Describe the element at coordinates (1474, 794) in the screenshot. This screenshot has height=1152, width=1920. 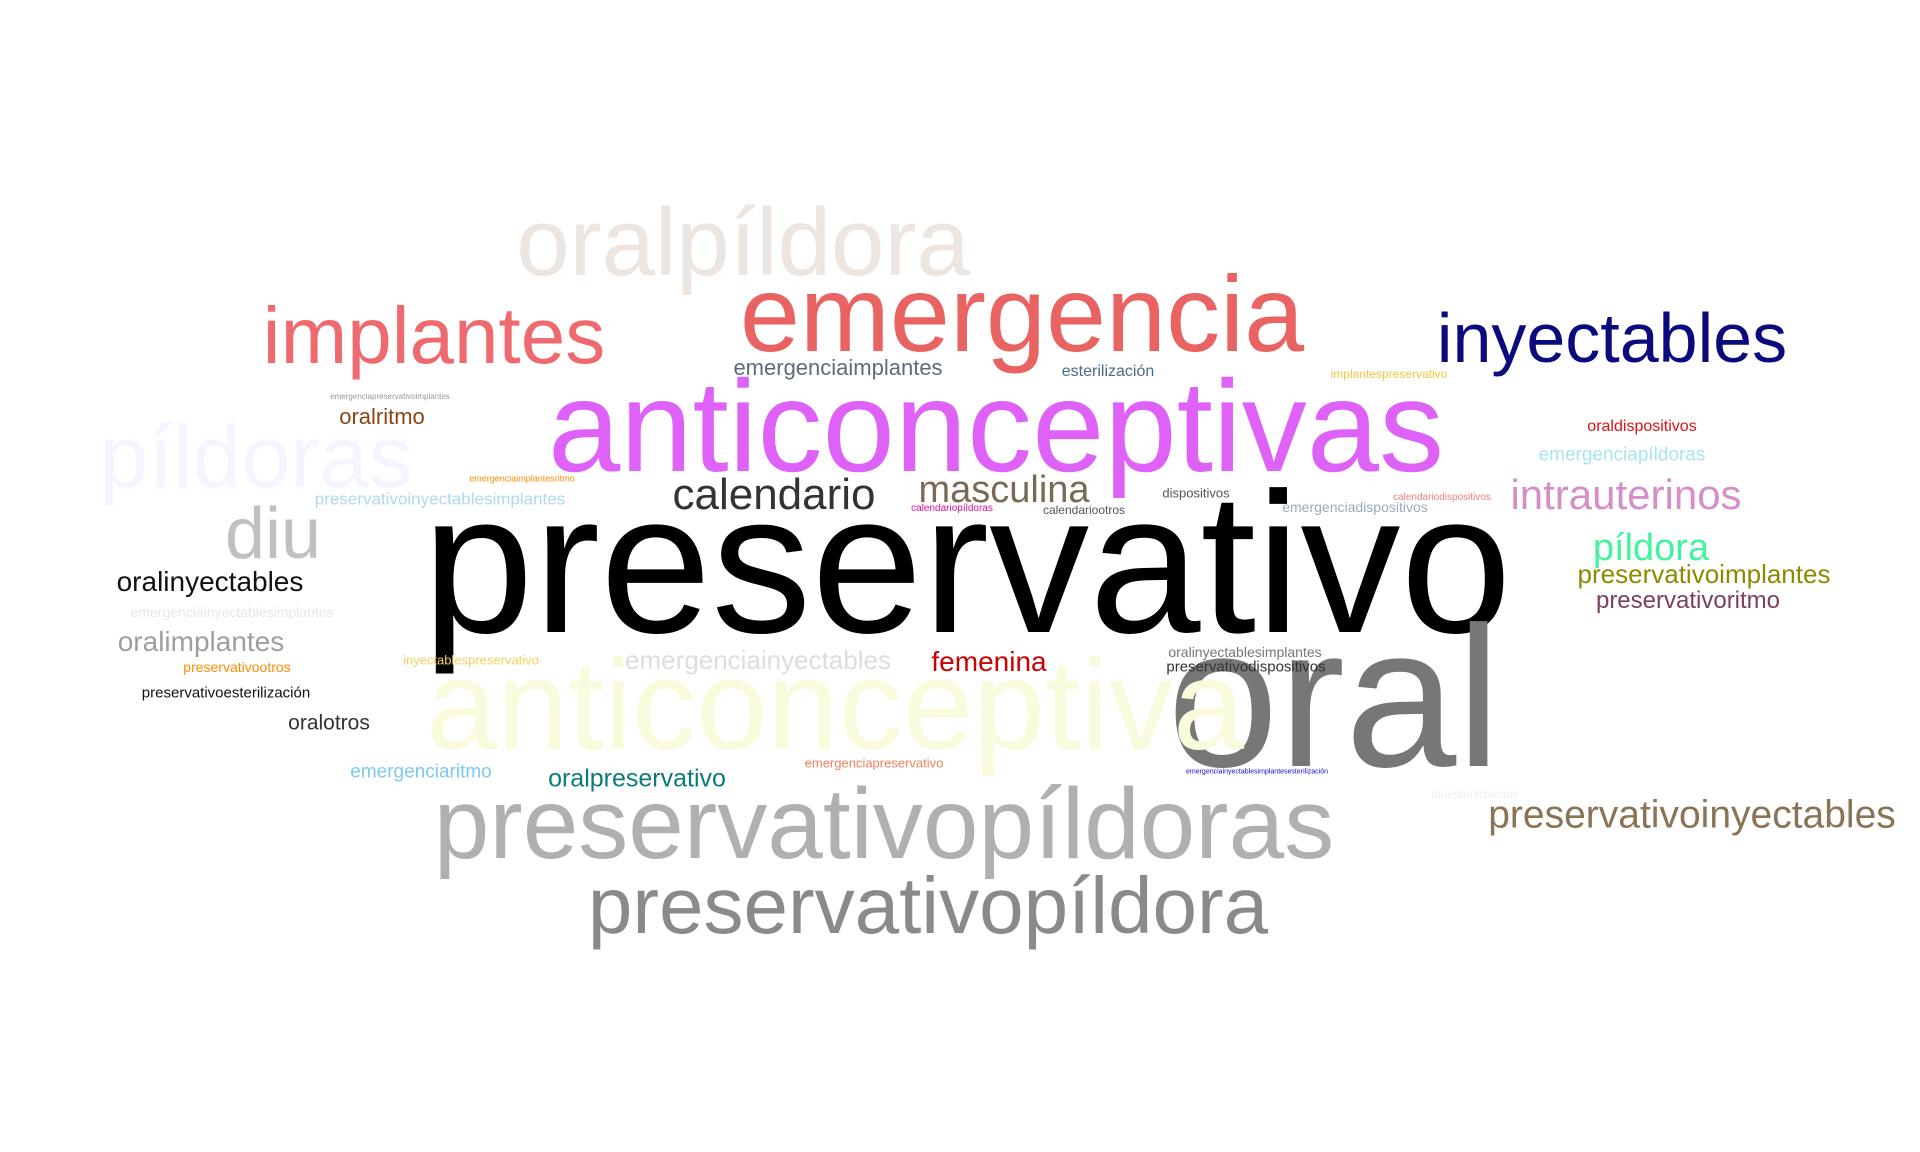
I see `word-diuesterilizacion: diuesterilización` at that location.